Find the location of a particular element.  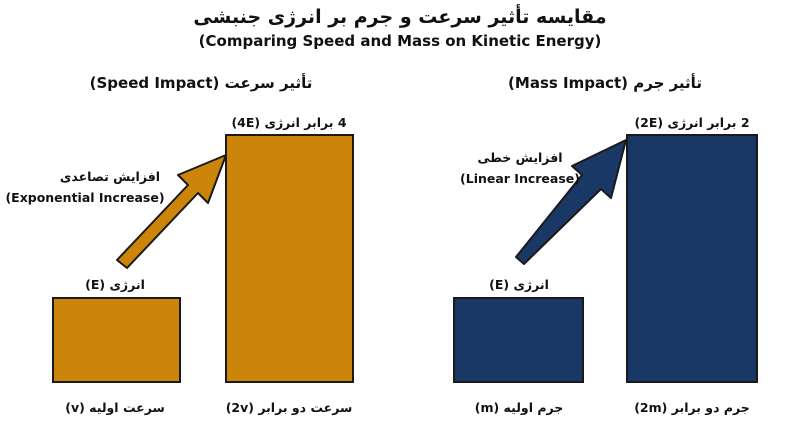

speed-panel-title: تأثیر سرعت (Speed Impact) is located at coordinates (201, 83).